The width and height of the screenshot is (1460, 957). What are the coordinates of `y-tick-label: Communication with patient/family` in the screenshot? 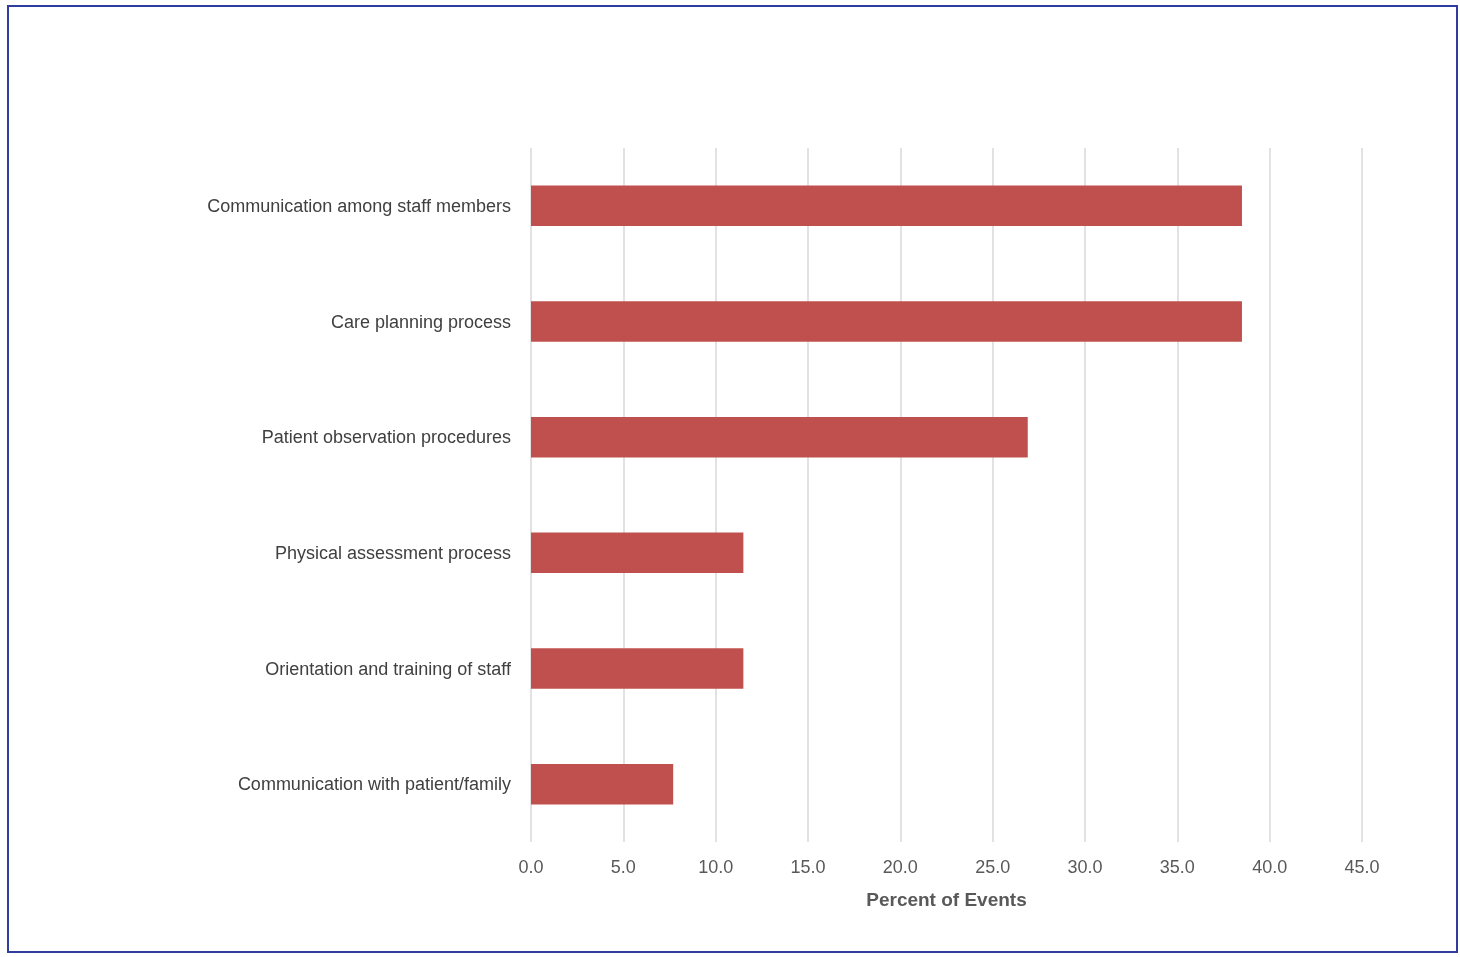 It's located at (374, 784).